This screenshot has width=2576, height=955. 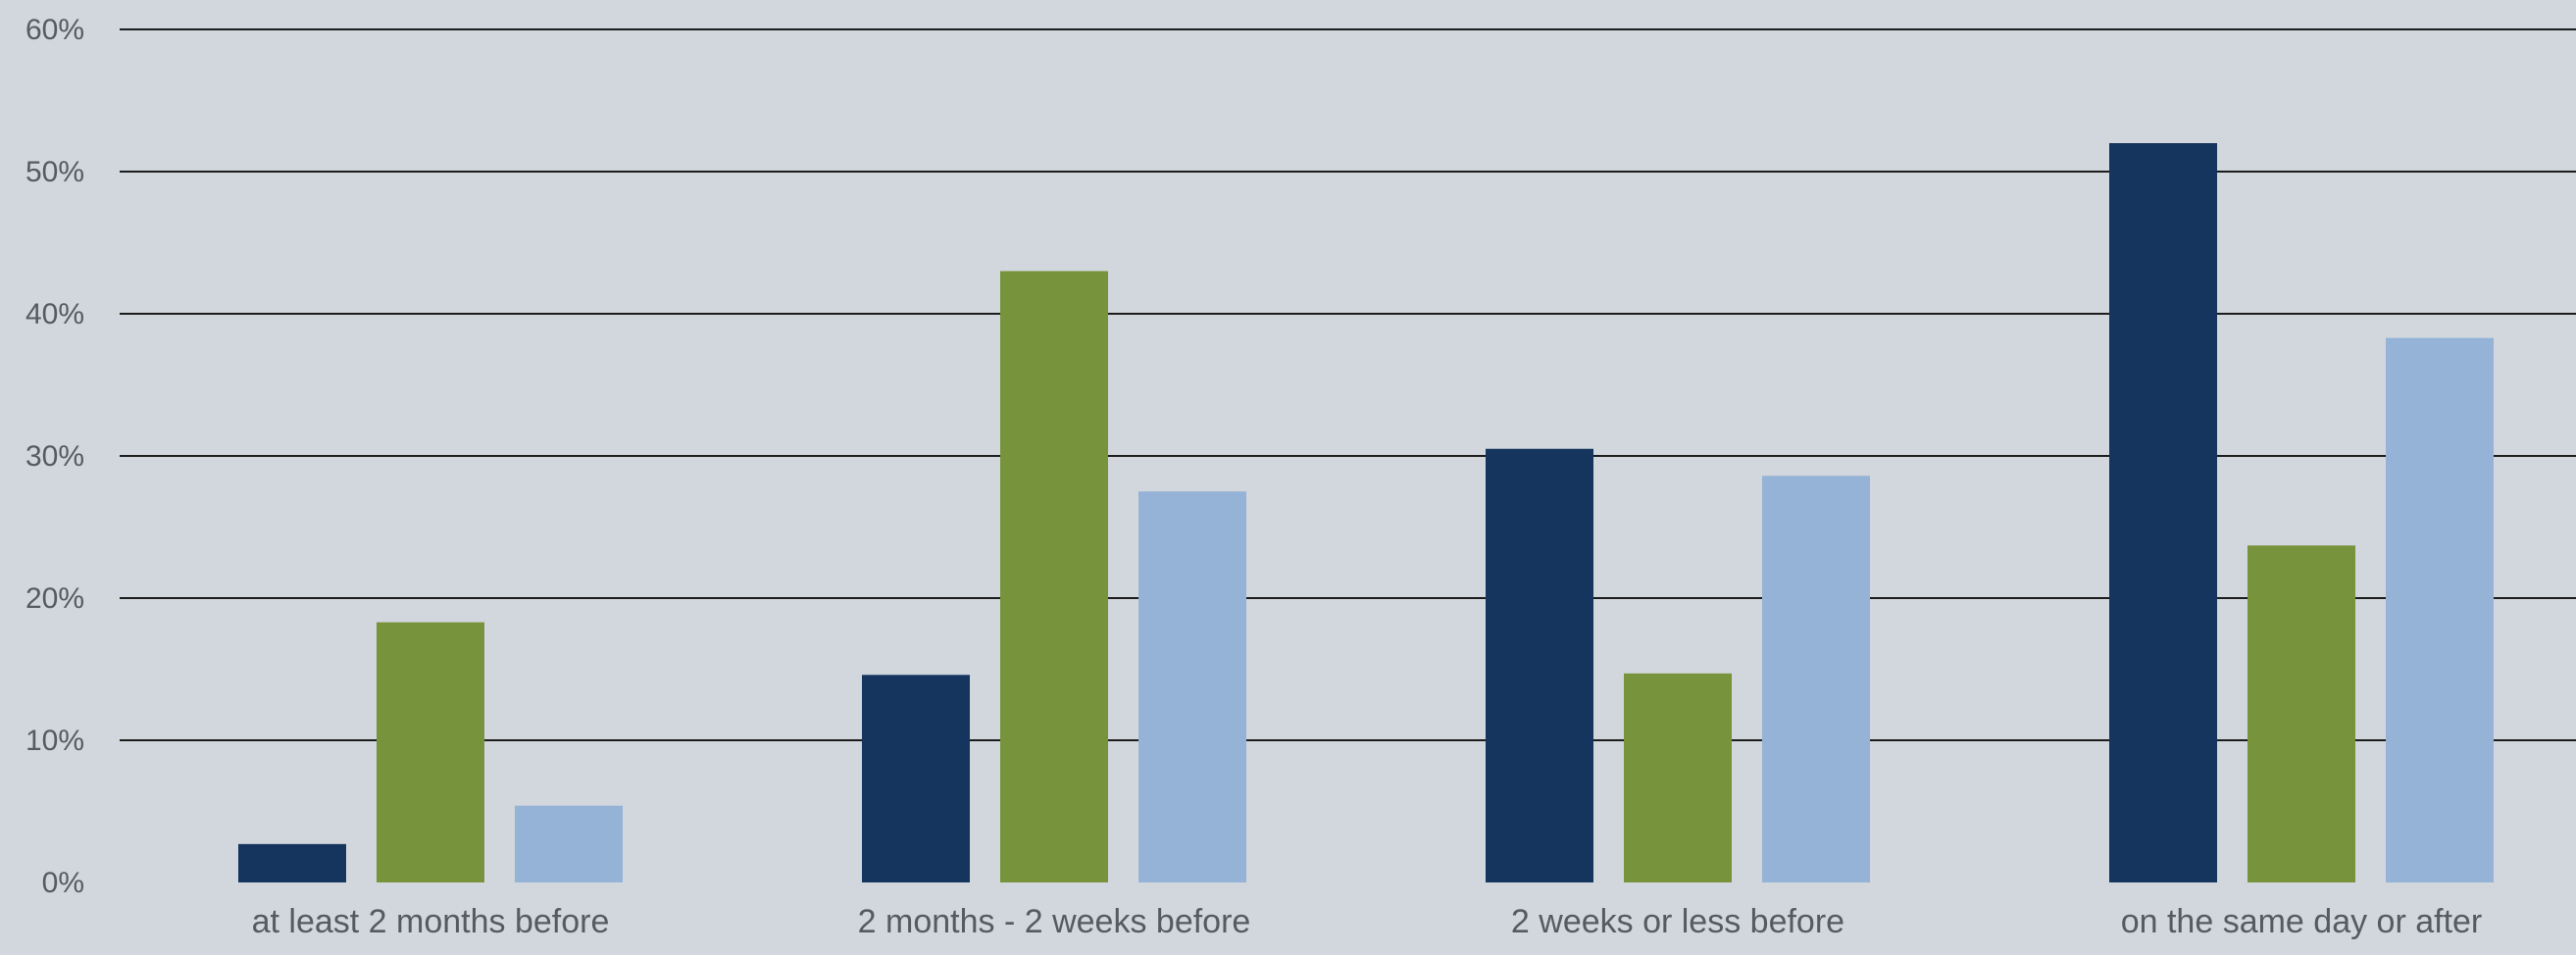 I want to click on y-tick-label: 20%, so click(x=54, y=598).